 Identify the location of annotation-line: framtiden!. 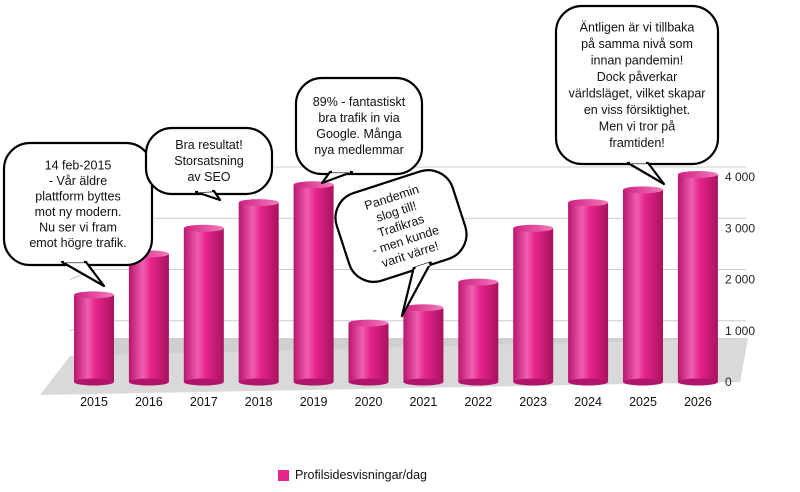
(637, 143).